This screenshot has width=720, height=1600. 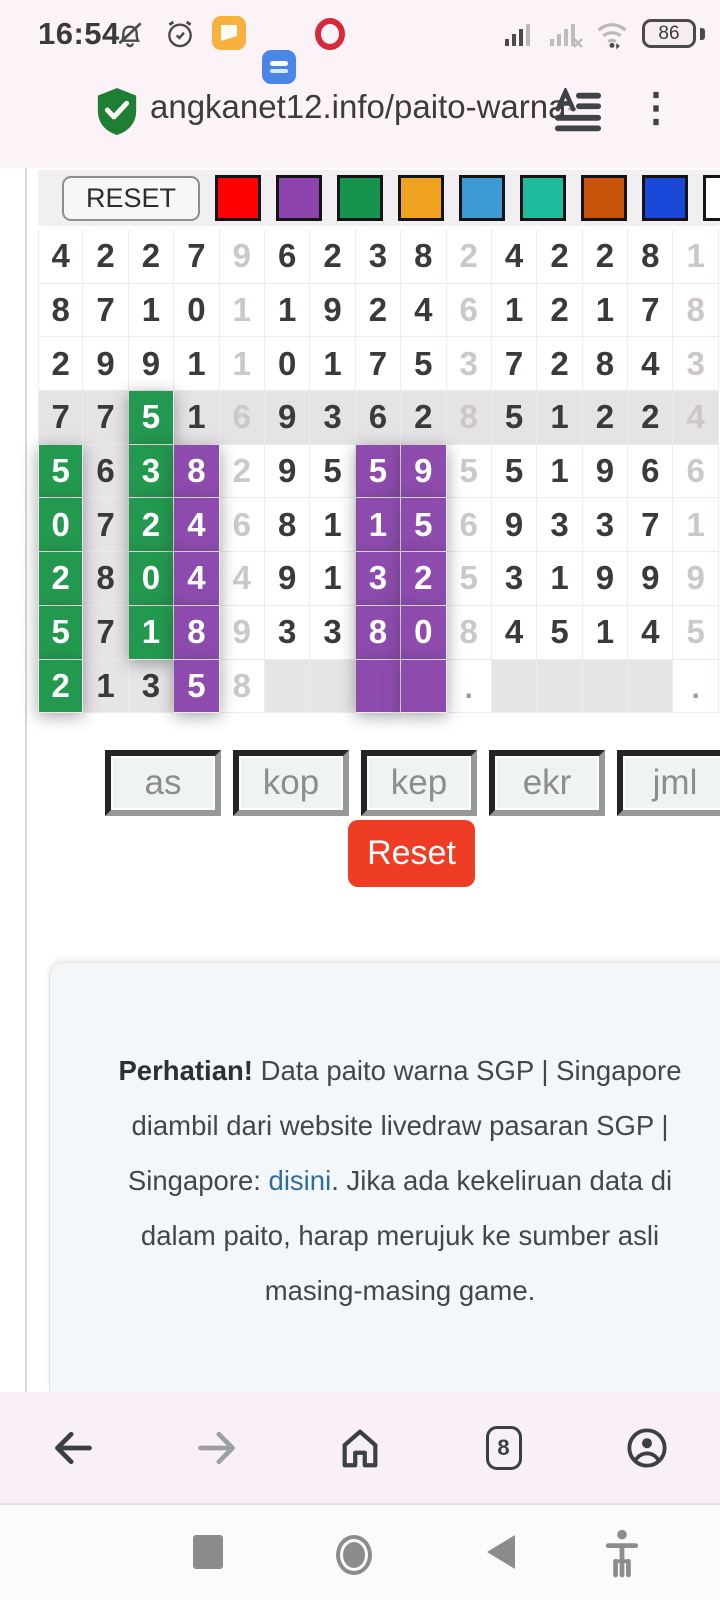 What do you see at coordinates (547, 783) in the screenshot?
I see `filter-button-ekr: ekr` at bounding box center [547, 783].